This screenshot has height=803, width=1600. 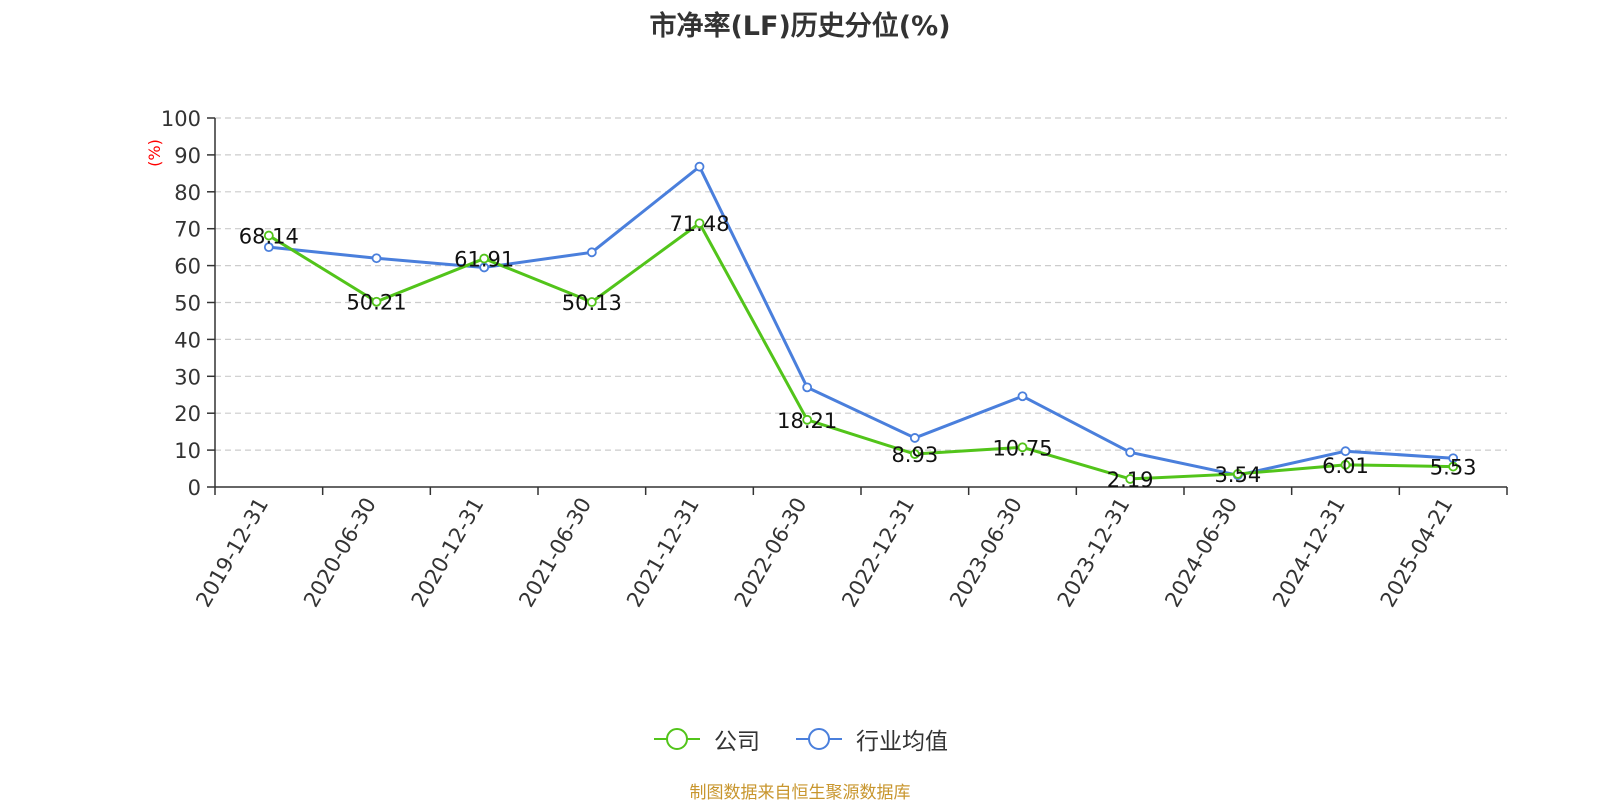 I want to click on data-label: 6.01, so click(x=1345, y=466).